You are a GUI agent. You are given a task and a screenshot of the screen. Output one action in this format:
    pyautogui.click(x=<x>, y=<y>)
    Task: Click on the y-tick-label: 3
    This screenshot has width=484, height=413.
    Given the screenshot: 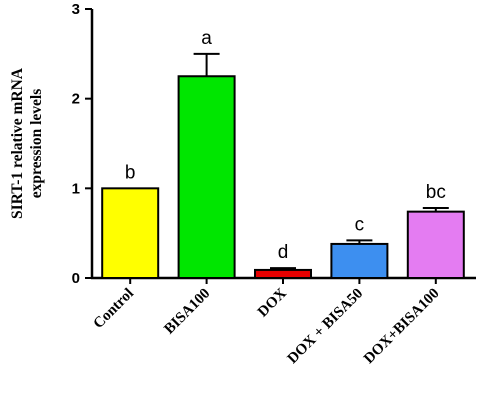 What is the action you would take?
    pyautogui.click(x=76, y=9)
    